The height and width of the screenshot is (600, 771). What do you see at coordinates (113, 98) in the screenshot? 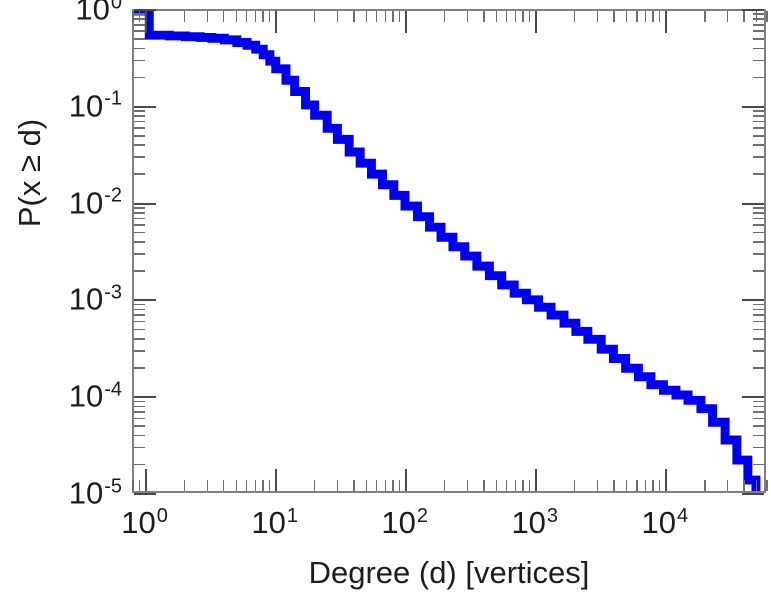
I see `y-tick-exponent: -1` at bounding box center [113, 98].